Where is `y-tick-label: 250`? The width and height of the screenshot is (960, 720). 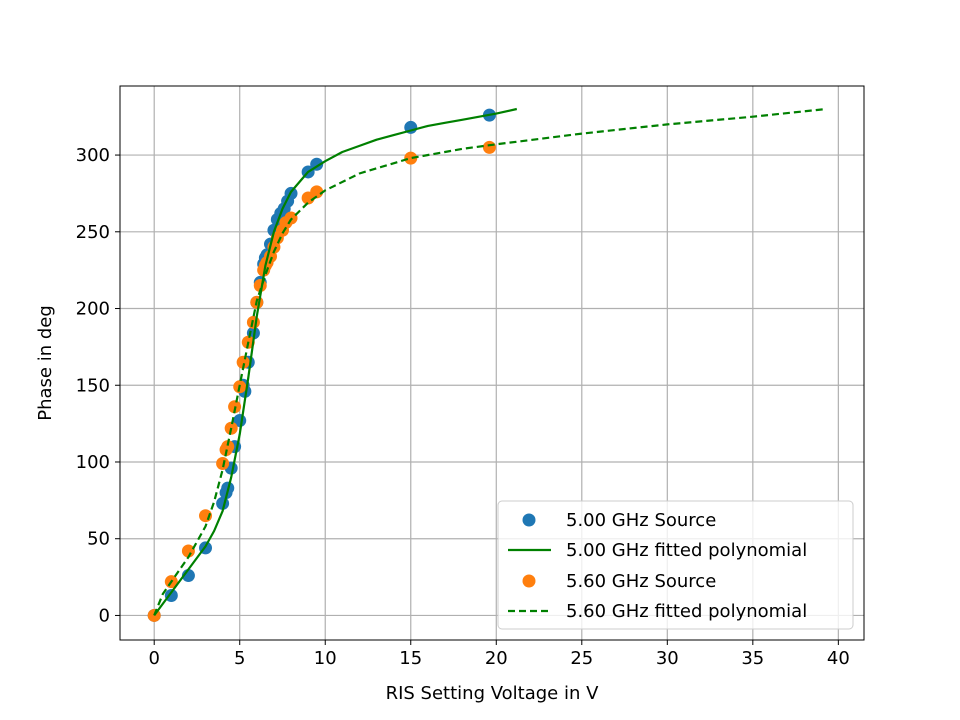 y-tick-label: 250 is located at coordinates (93, 232).